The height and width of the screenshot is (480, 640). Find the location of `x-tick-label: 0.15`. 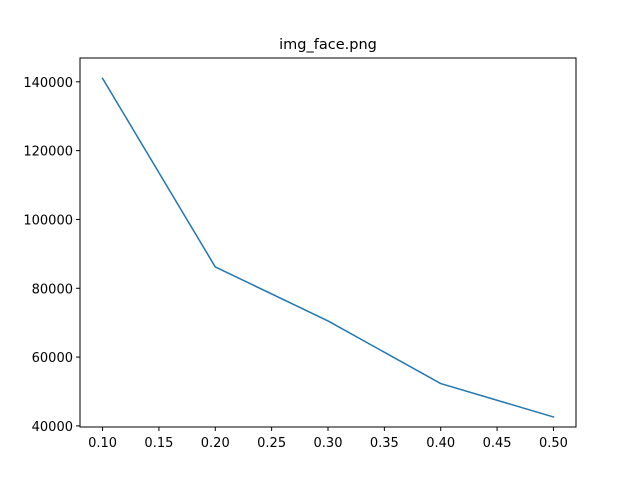

x-tick-label: 0.15 is located at coordinates (158, 443).